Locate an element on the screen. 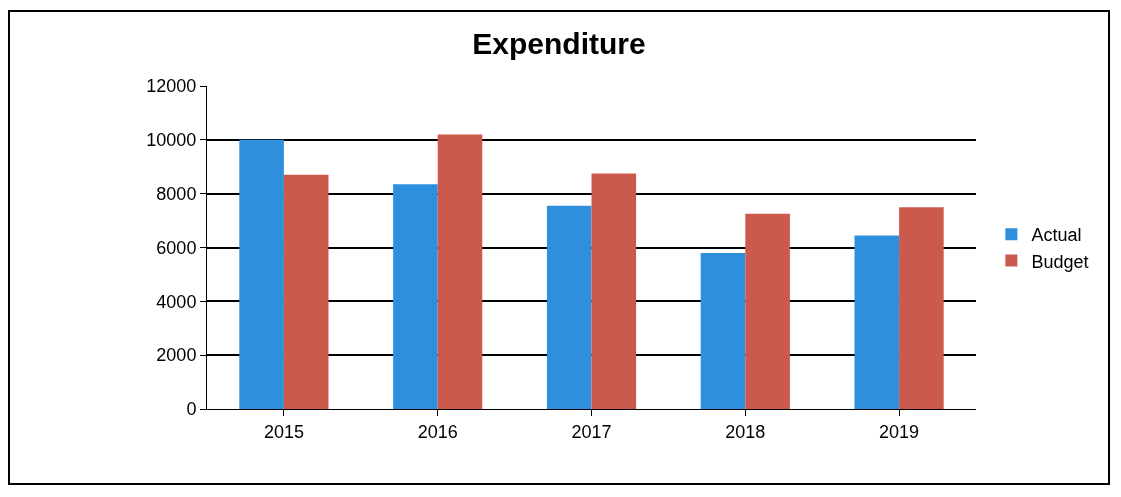 This screenshot has height=497, width=1121. legend-label: Budget is located at coordinates (1060, 261).